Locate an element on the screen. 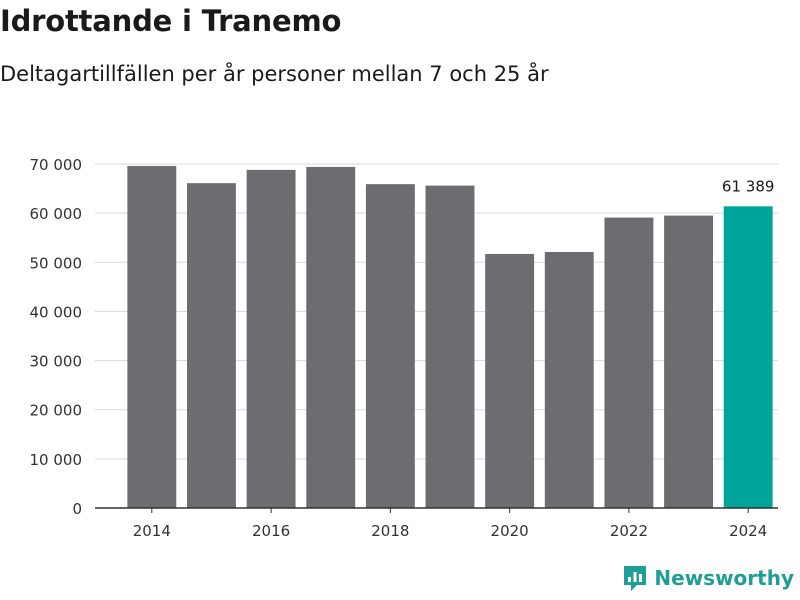 The width and height of the screenshot is (800, 600). data-label: 61 389 is located at coordinates (748, 186).